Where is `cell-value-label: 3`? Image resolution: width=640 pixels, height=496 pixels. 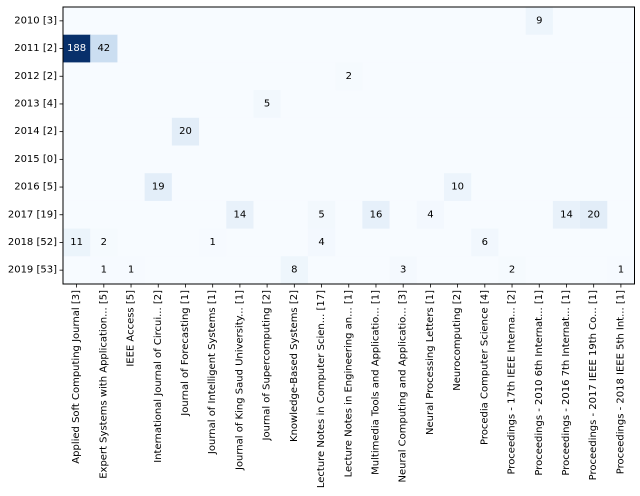 cell-value-label: 3 is located at coordinates (403, 270).